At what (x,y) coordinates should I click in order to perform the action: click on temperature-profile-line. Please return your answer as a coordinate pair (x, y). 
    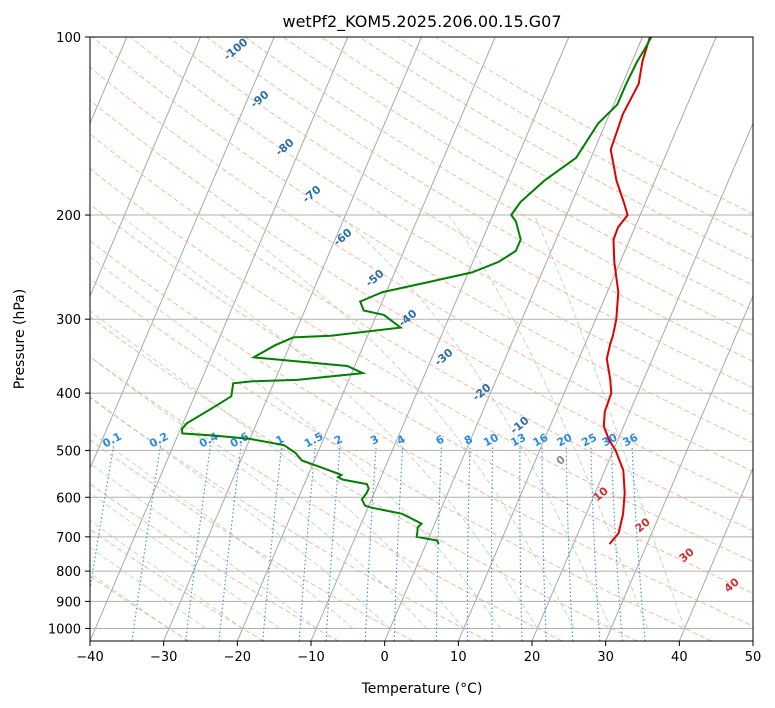
    Looking at the image, I should click on (626, 291).